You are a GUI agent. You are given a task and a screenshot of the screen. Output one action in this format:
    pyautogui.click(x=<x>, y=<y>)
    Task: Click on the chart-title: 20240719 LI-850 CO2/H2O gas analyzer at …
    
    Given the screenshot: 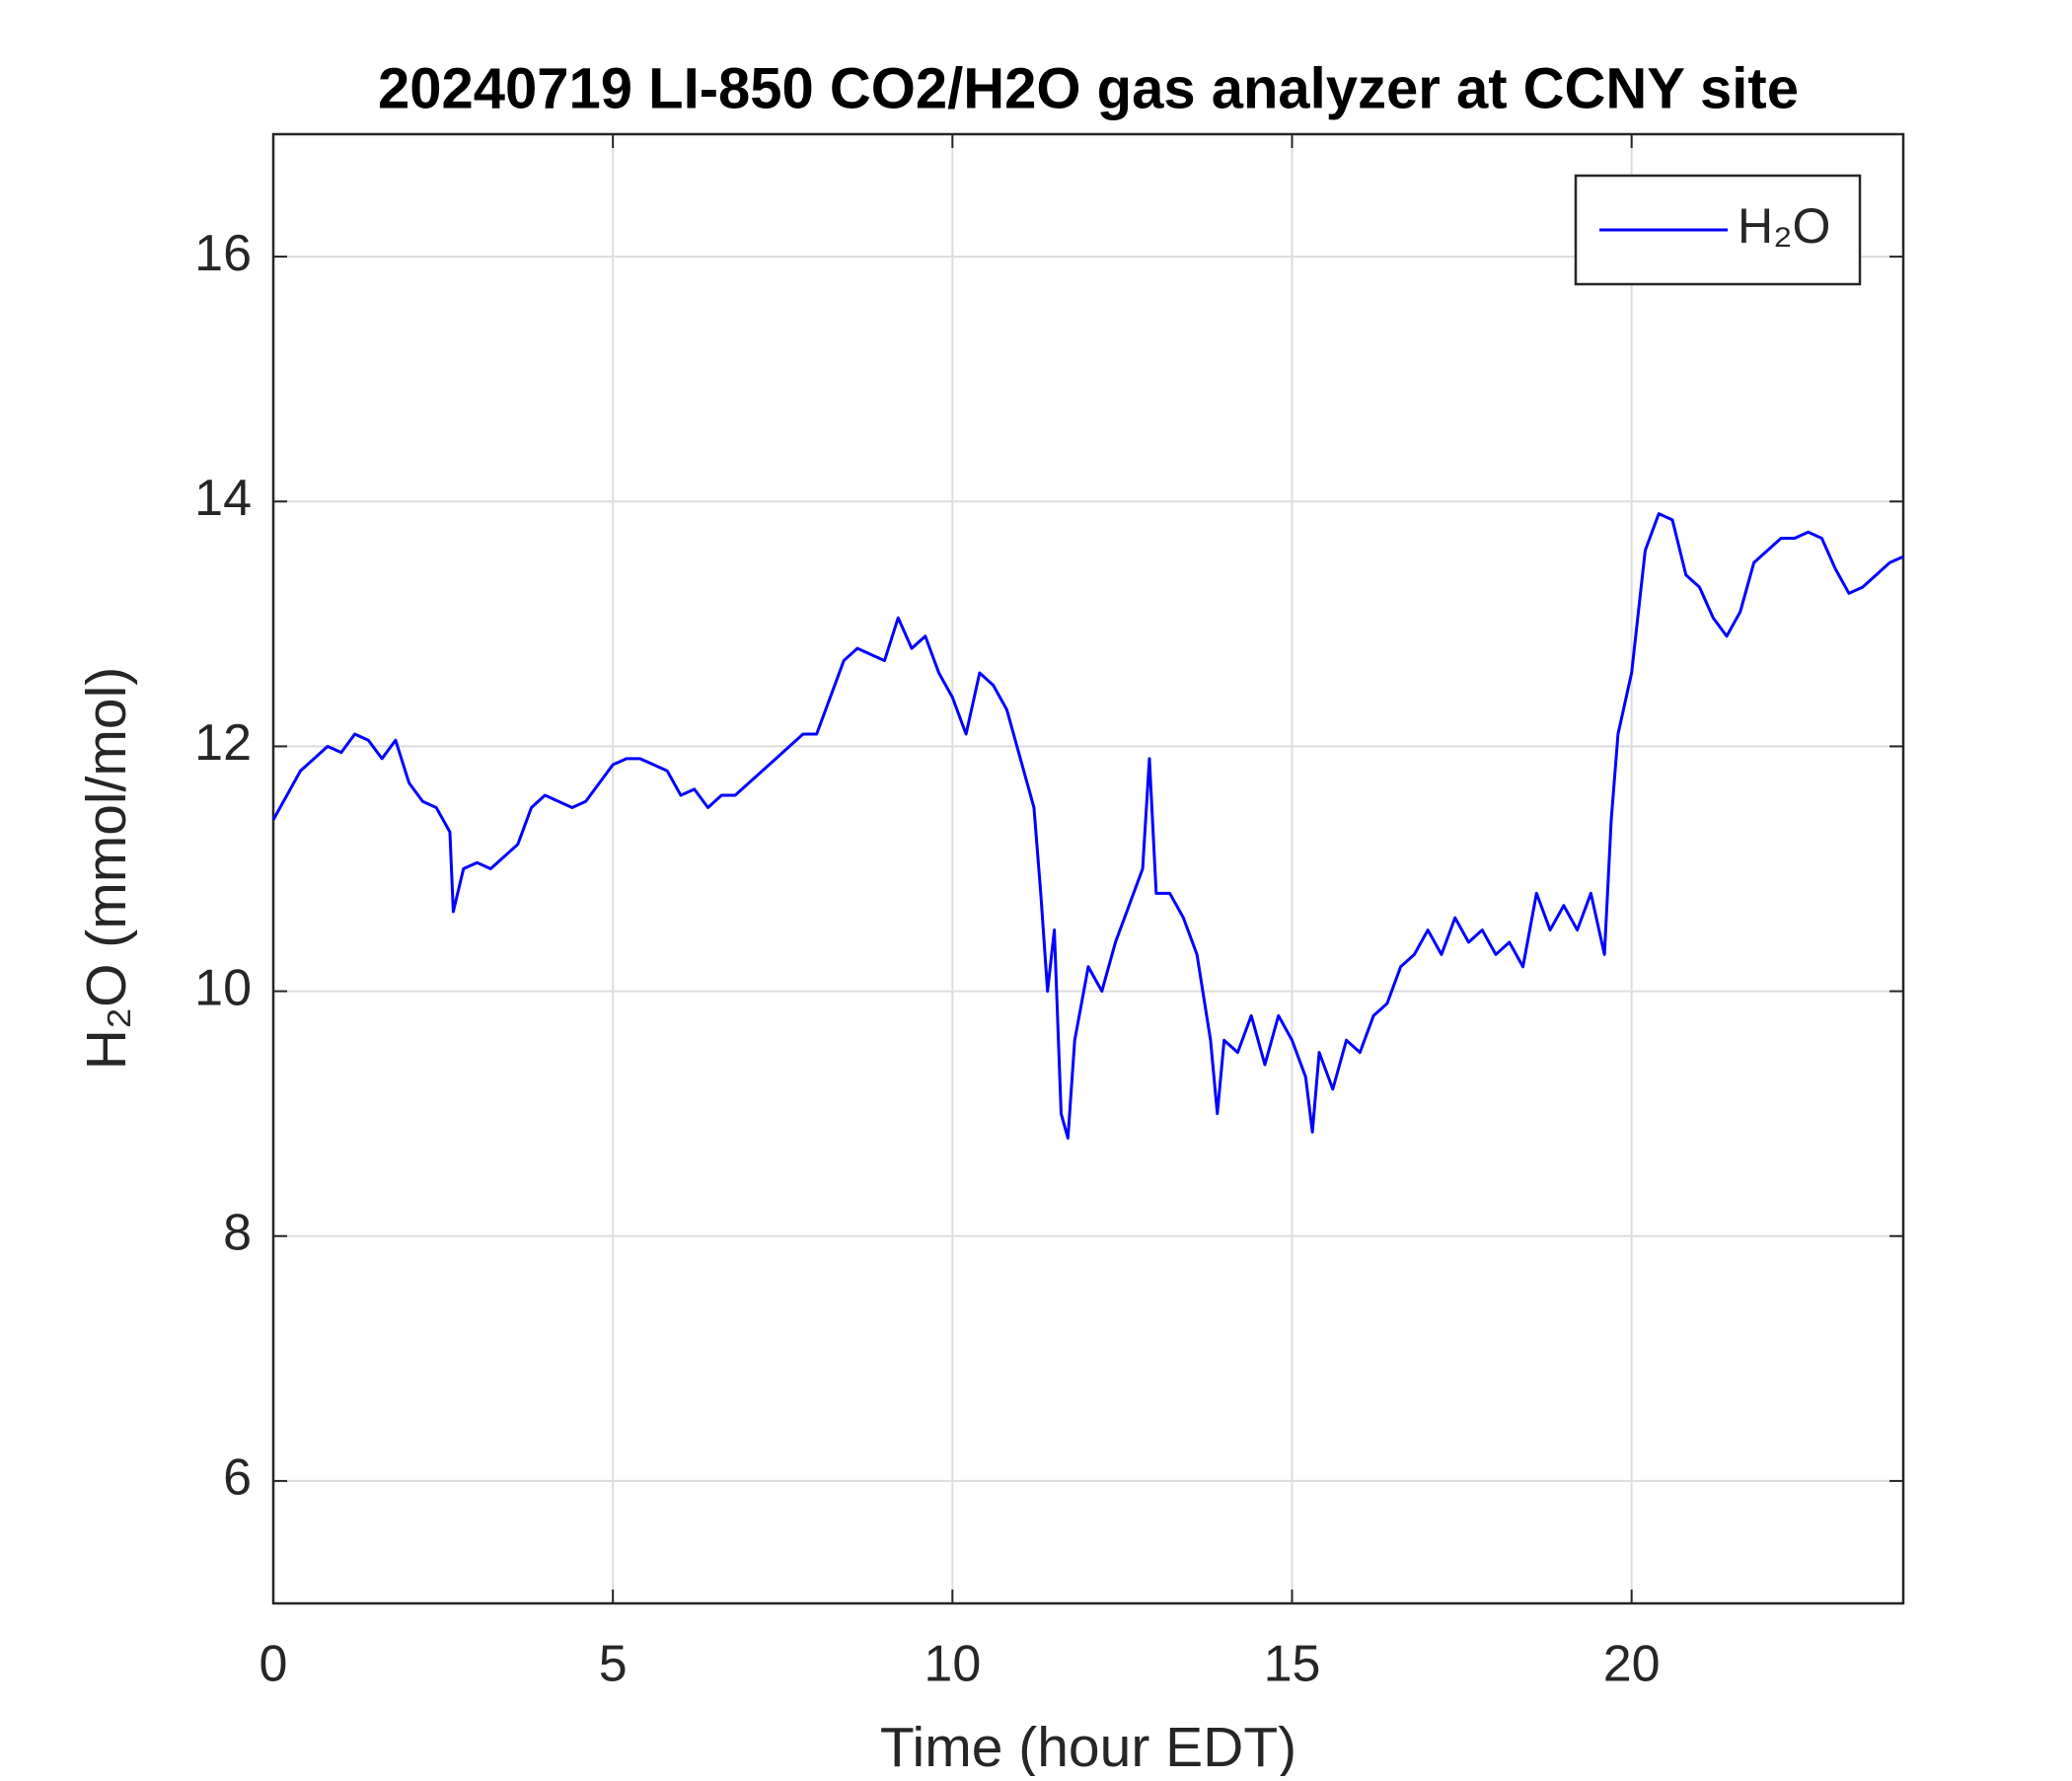 What is the action you would take?
    pyautogui.click(x=1089, y=88)
    